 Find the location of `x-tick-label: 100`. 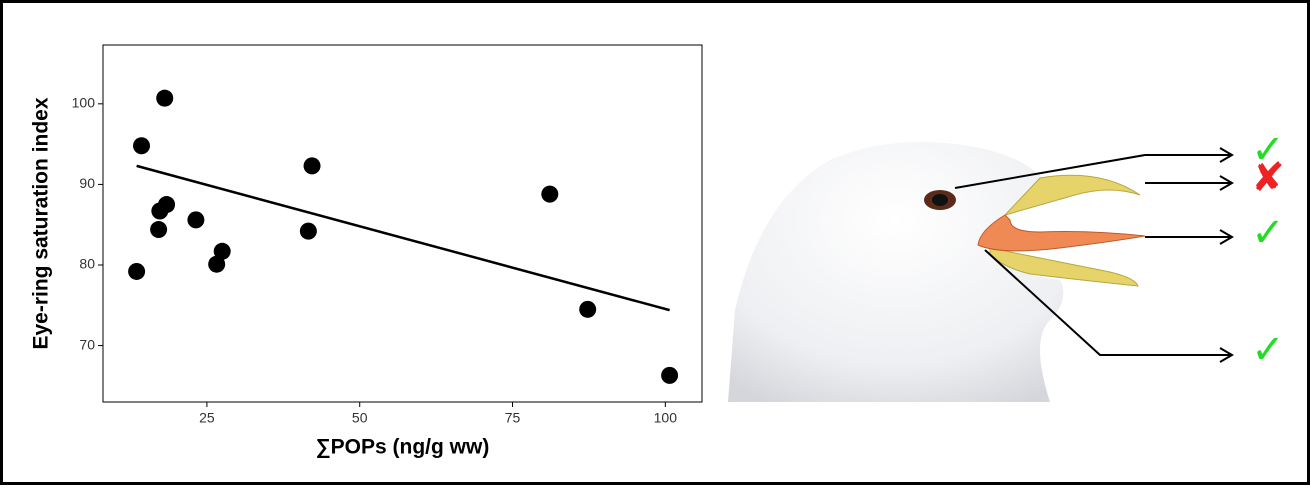

x-tick-label: 100 is located at coordinates (666, 418).